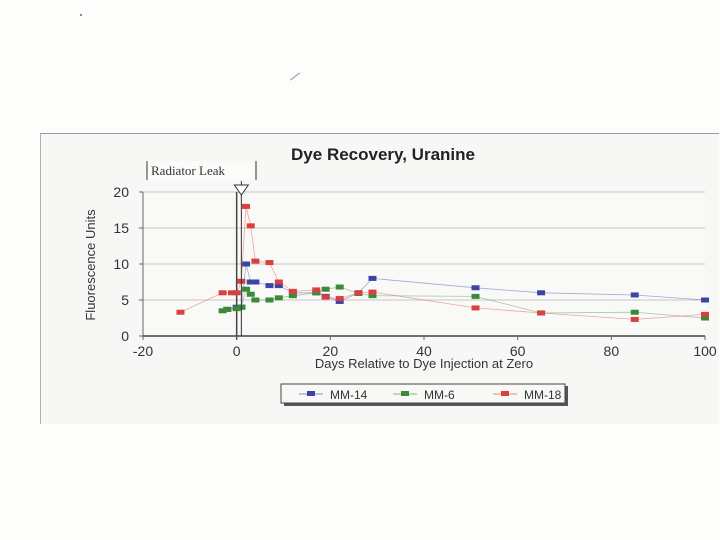 This screenshot has height=540, width=720. What do you see at coordinates (90, 265) in the screenshot?
I see `y-axis-title: Fluorescence Units` at bounding box center [90, 265].